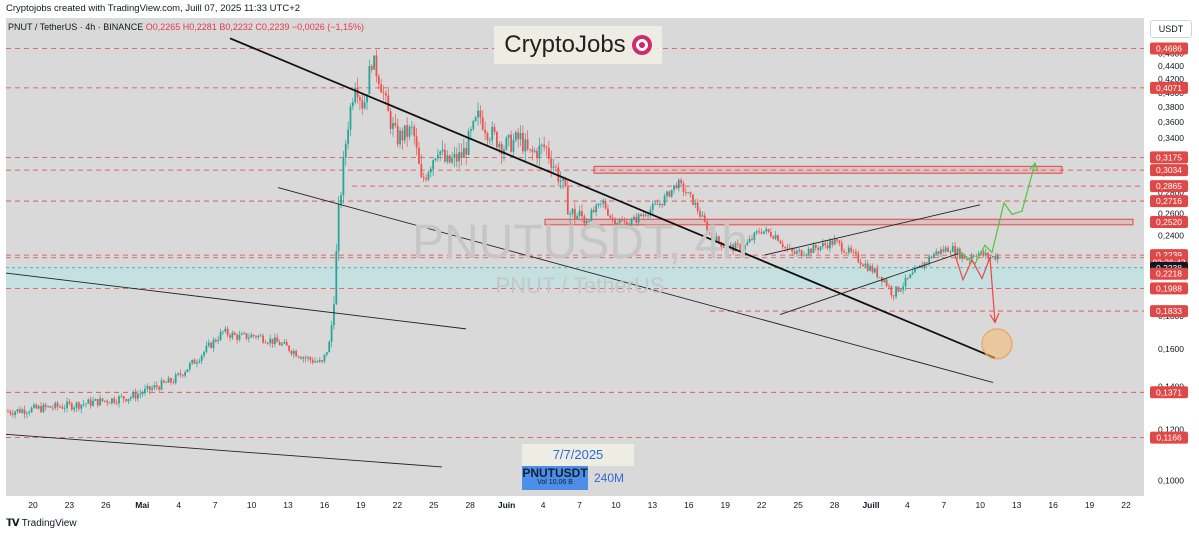  Describe the element at coordinates (236, 301) in the screenshot. I see `long-term-resistance-line` at that location.